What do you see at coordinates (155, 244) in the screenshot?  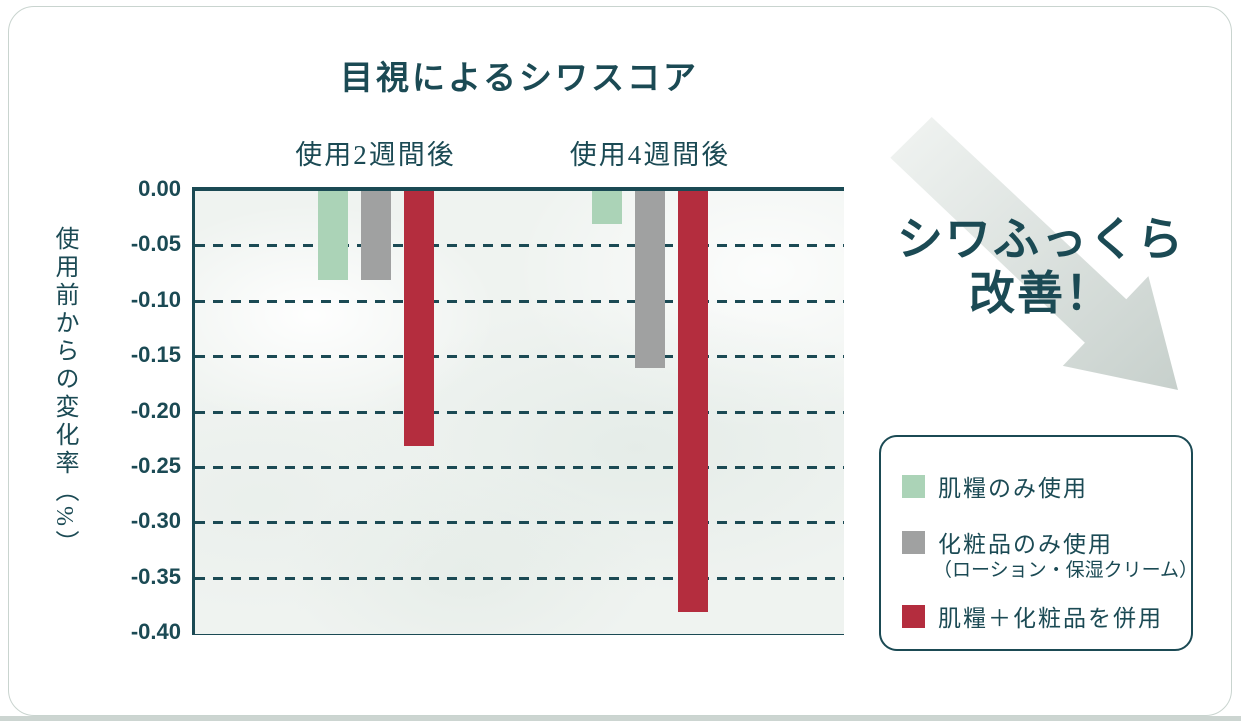 I see `y-tick-label: -0.05` at bounding box center [155, 244].